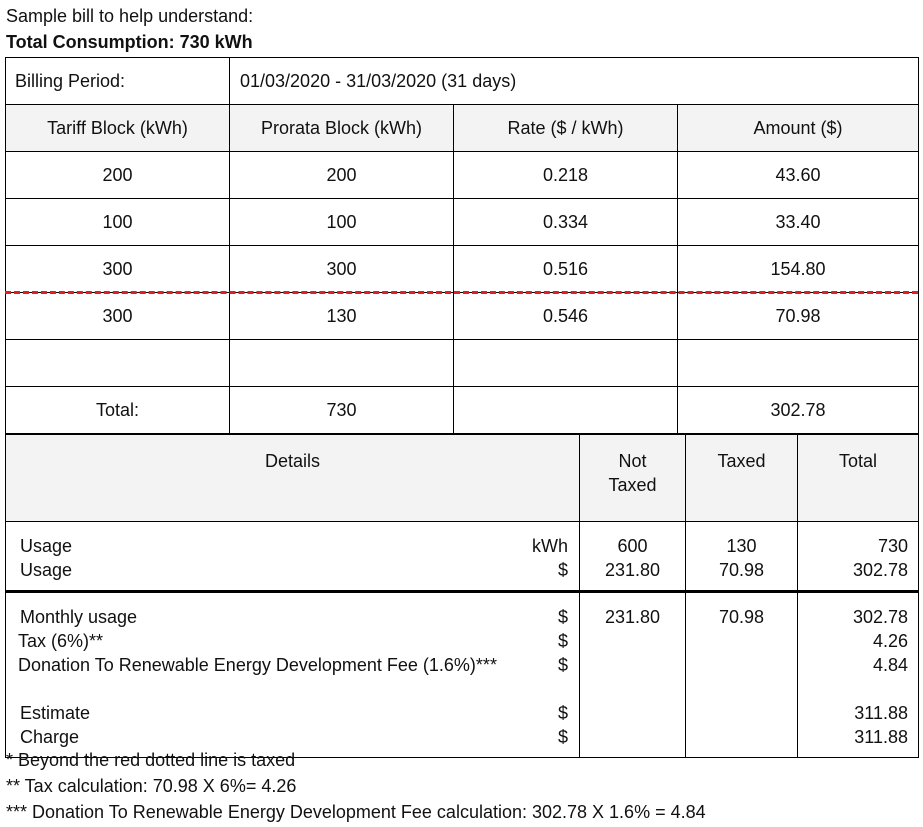 The image size is (923, 827). I want to click on usage-dollar-total: 302.78, so click(880, 570).